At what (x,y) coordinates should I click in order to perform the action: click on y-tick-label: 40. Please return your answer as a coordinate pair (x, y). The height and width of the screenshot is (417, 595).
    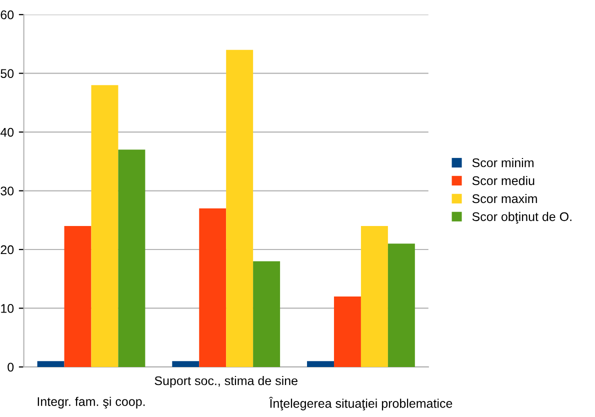
    Looking at the image, I should click on (7, 132).